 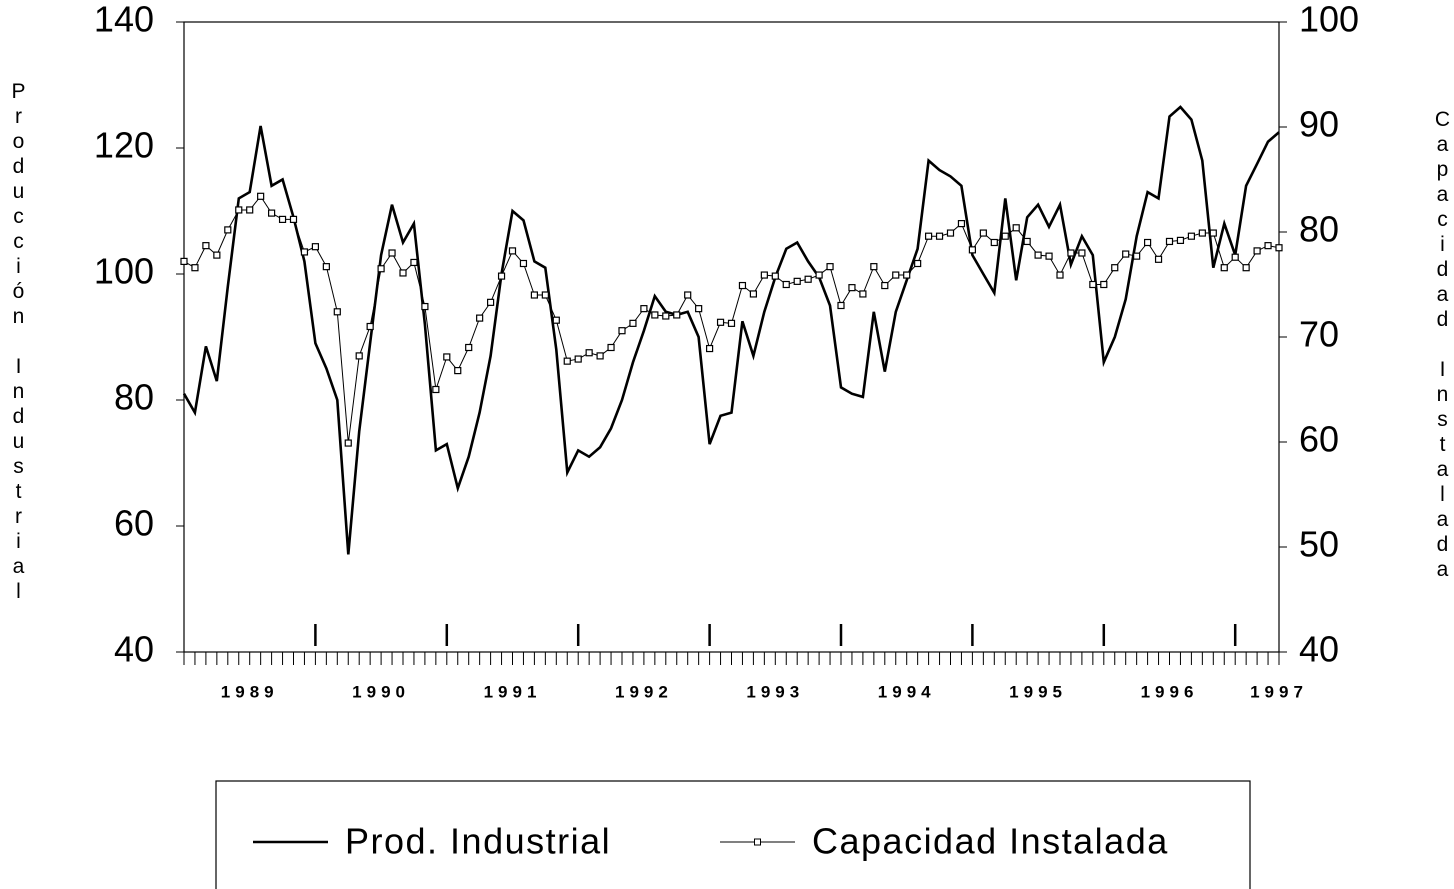 I want to click on y2-axis-label: Capacidad Instalada, so click(x=1442, y=345).